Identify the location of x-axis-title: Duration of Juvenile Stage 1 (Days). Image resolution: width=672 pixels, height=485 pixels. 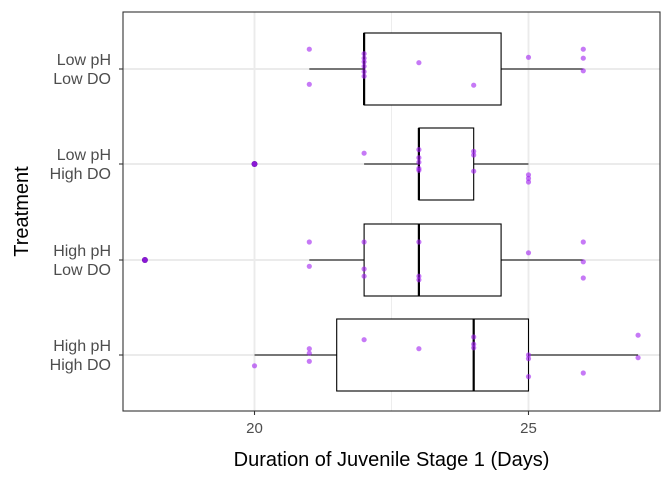
(392, 460).